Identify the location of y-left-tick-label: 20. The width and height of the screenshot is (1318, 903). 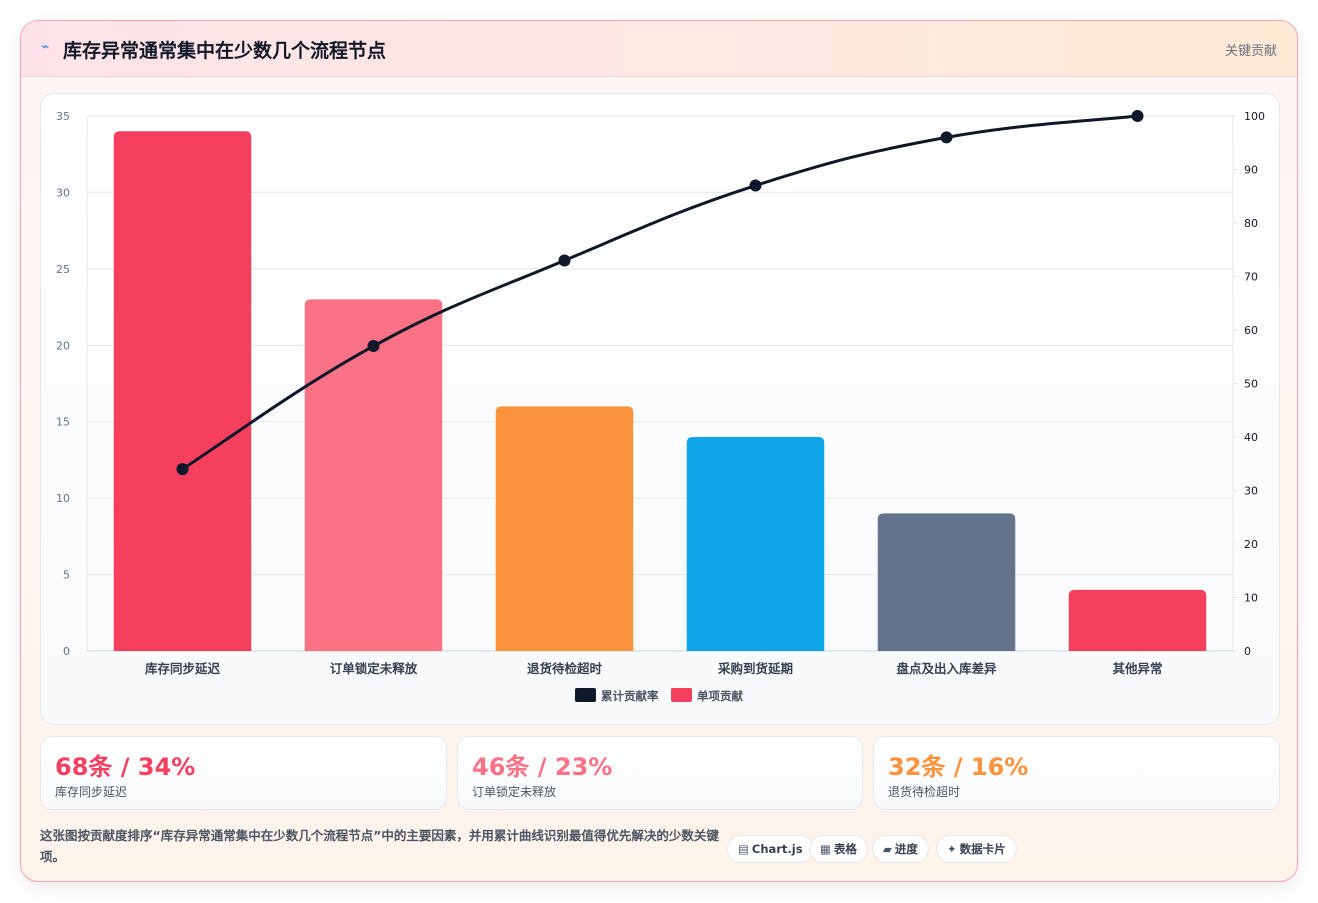
(63, 345).